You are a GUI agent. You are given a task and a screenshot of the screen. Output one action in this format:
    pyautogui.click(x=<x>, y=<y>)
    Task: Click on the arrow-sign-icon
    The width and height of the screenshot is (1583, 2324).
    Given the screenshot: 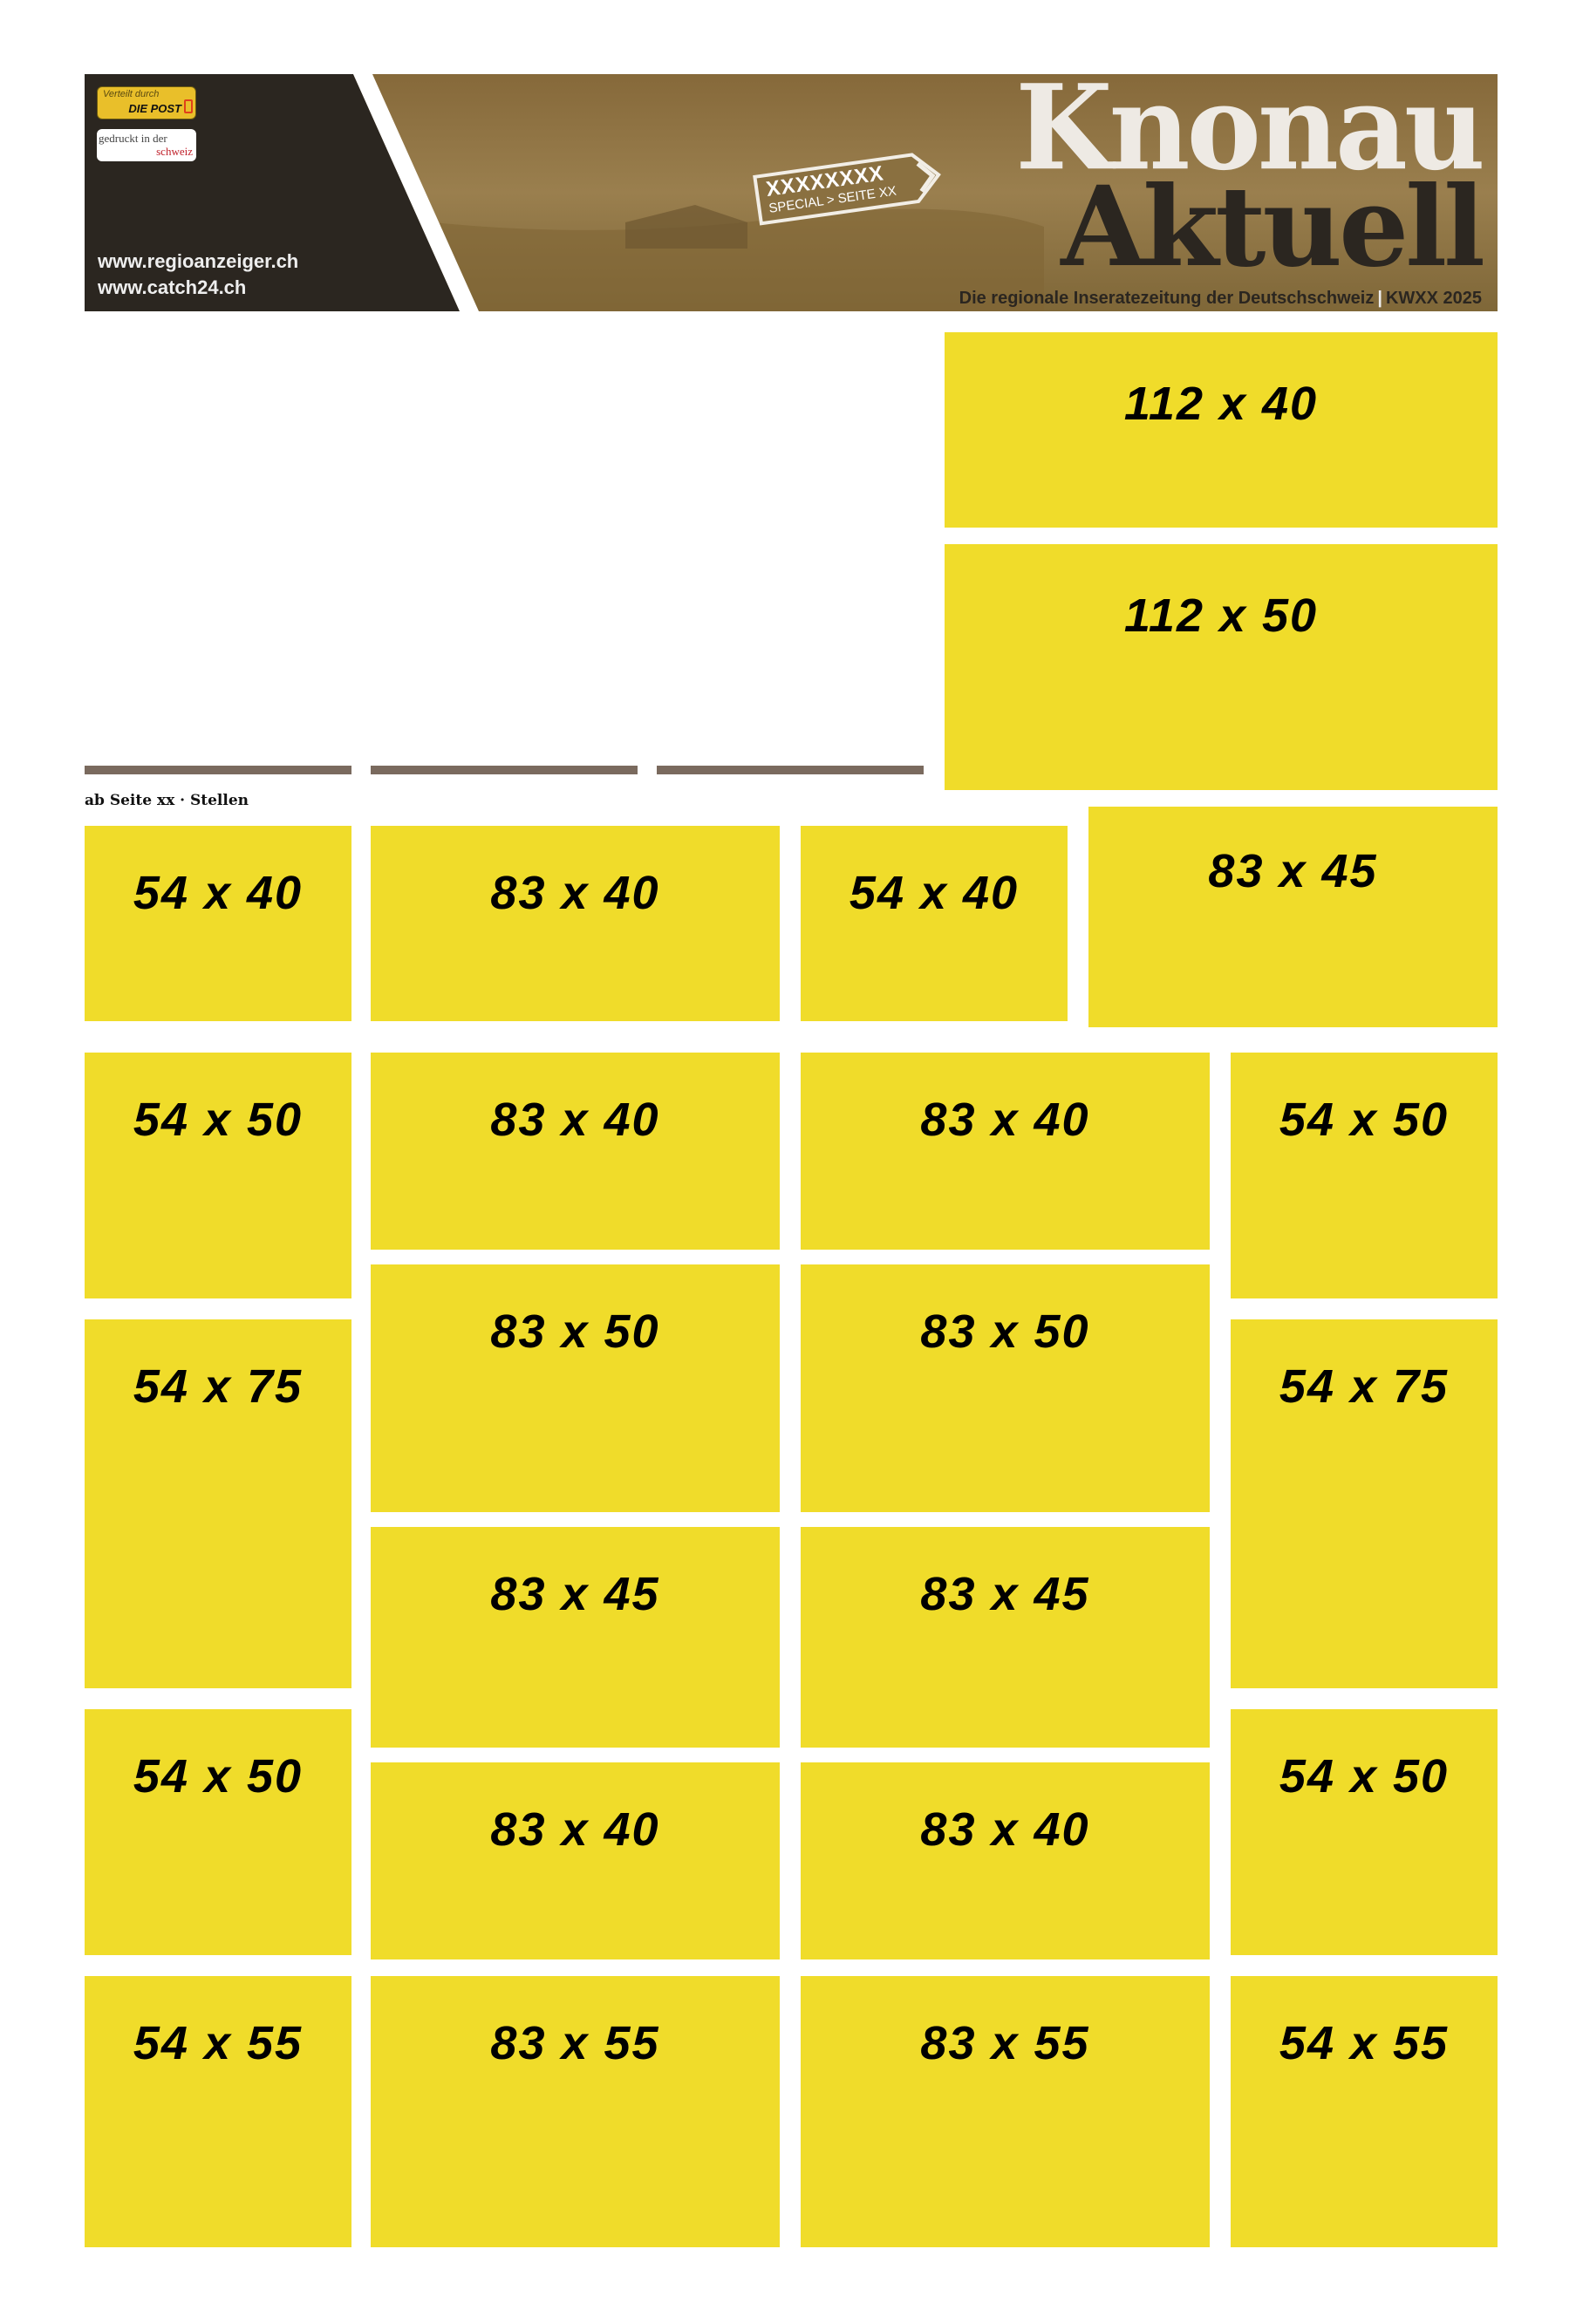 What is the action you would take?
    pyautogui.click(x=847, y=189)
    